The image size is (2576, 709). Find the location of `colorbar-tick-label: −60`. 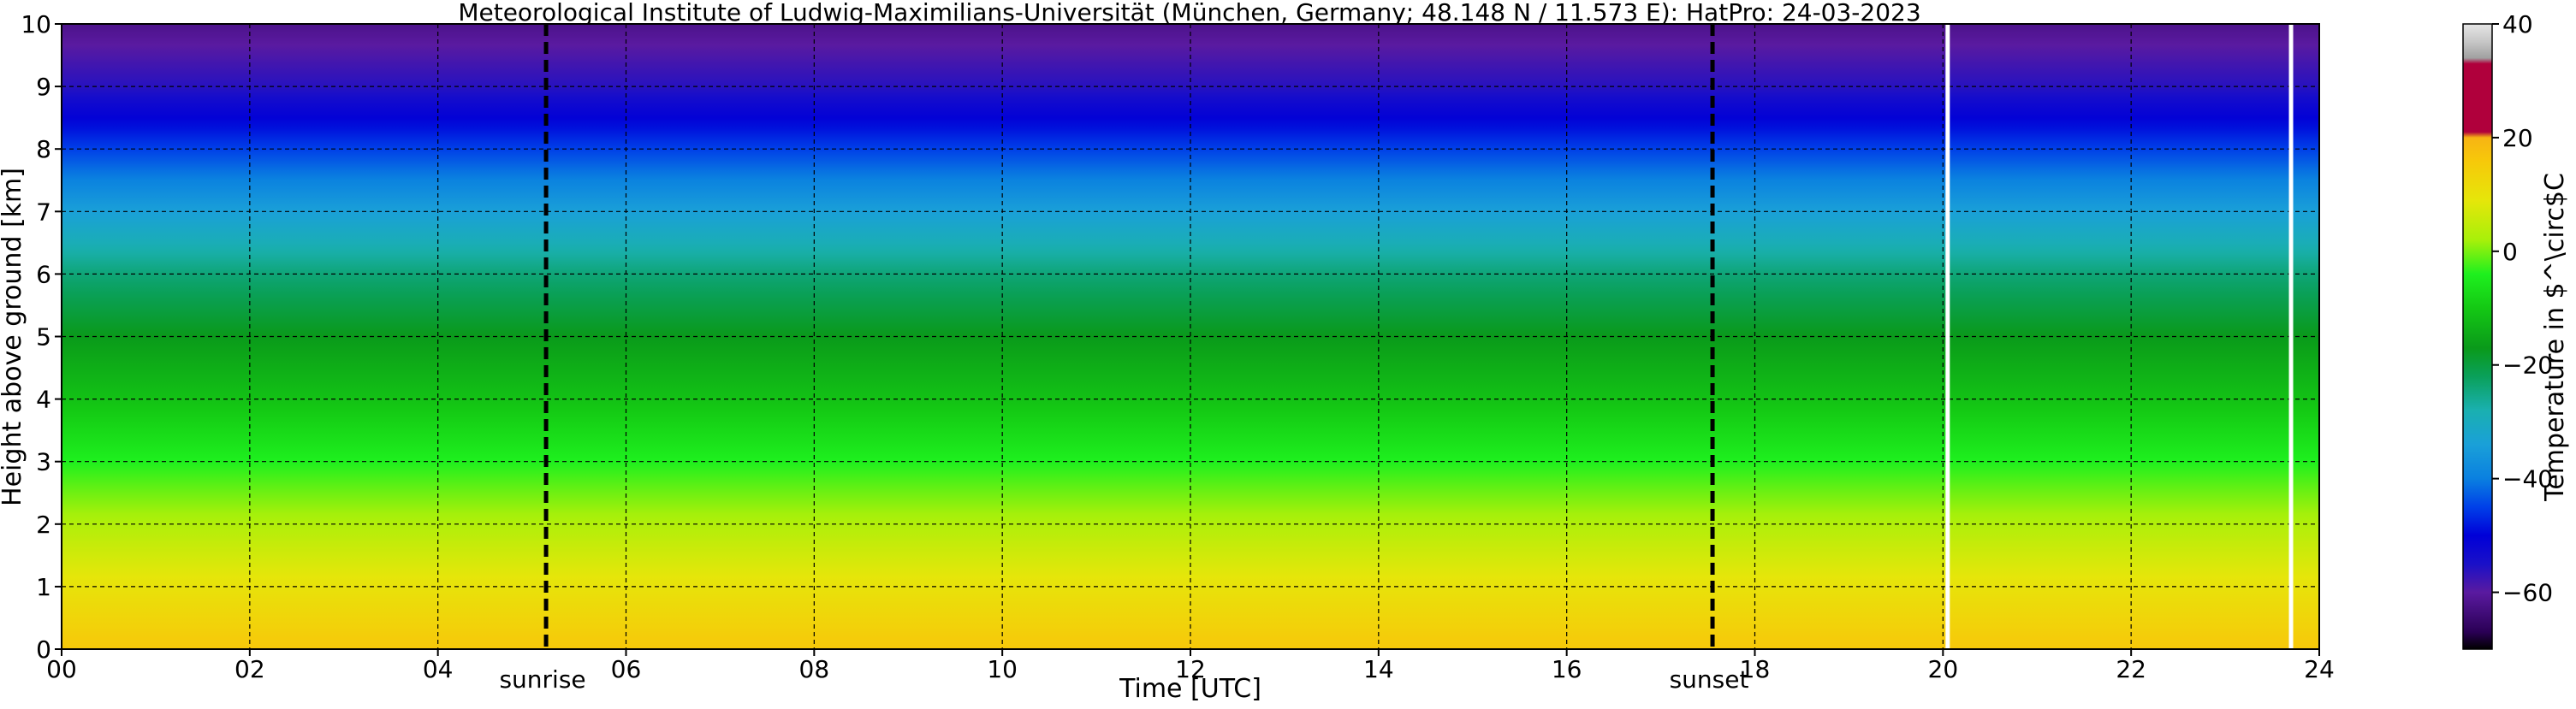

colorbar-tick-label: −60 is located at coordinates (2527, 593).